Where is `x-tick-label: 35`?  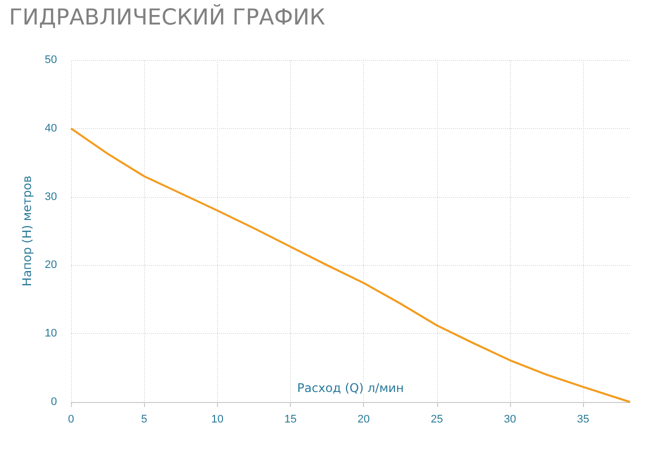
x-tick-label: 35 is located at coordinates (583, 420).